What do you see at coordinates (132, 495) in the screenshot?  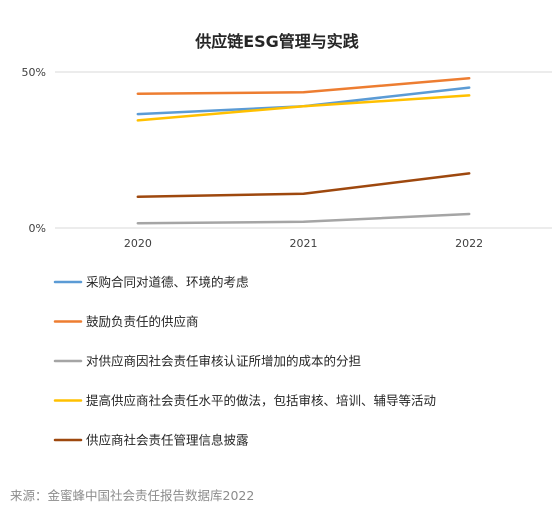 I see `source-note: 来源：金蜜蜂中国社会责任报告数据库2022` at bounding box center [132, 495].